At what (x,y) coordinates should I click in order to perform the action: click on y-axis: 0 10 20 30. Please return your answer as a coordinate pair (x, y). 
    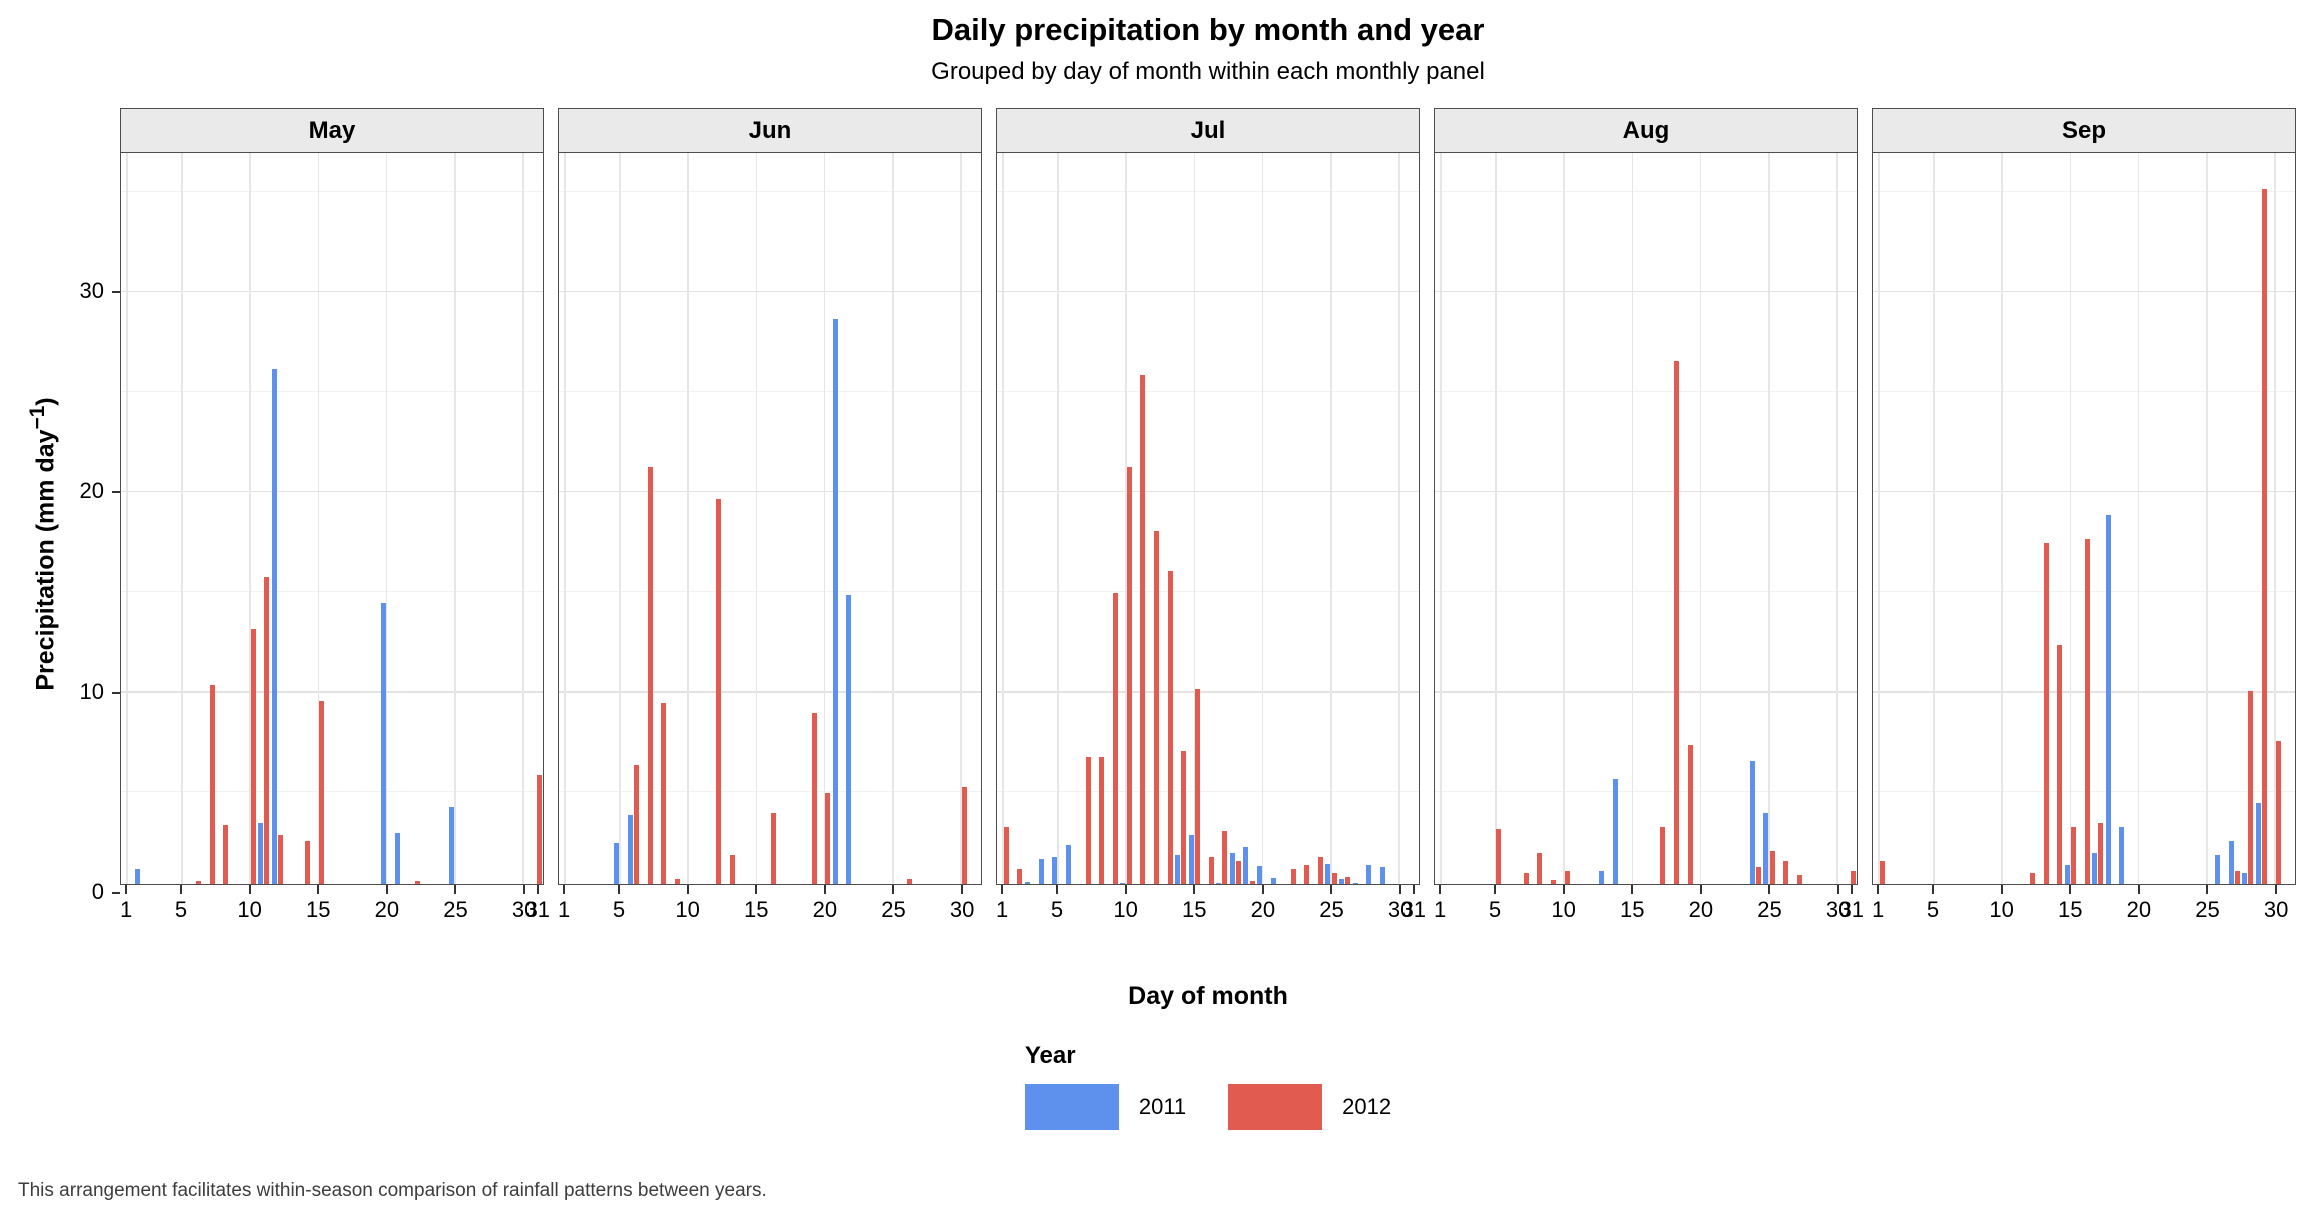
    Looking at the image, I should click on (60, 519).